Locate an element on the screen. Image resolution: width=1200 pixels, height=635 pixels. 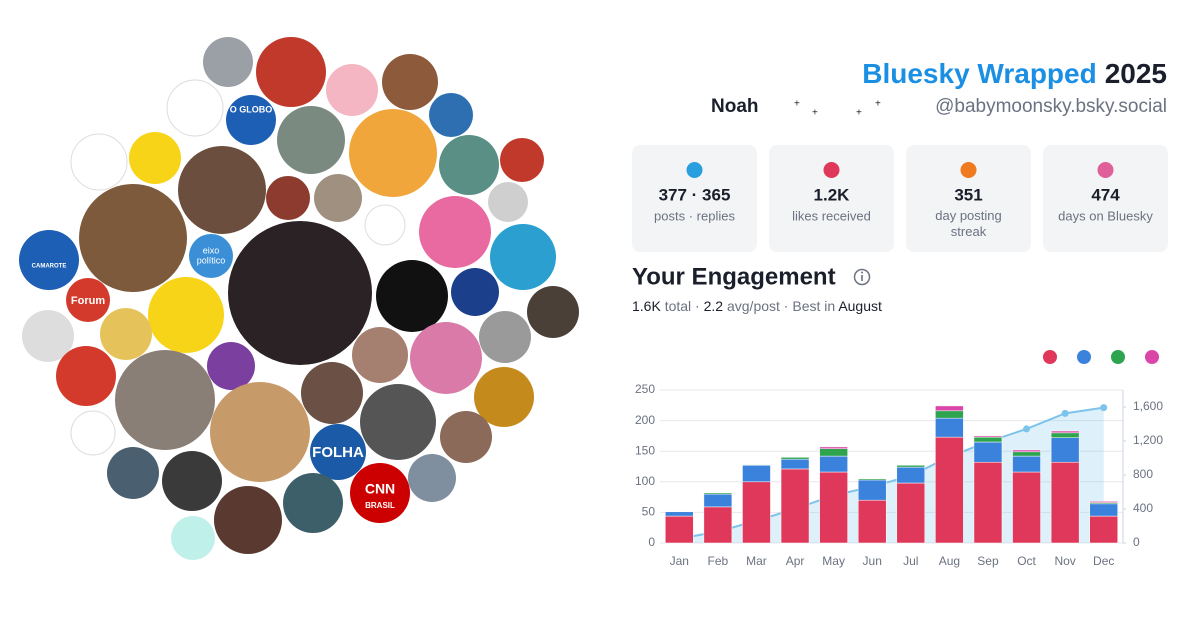
stat-label: posts · replies is located at coordinates (694, 215).